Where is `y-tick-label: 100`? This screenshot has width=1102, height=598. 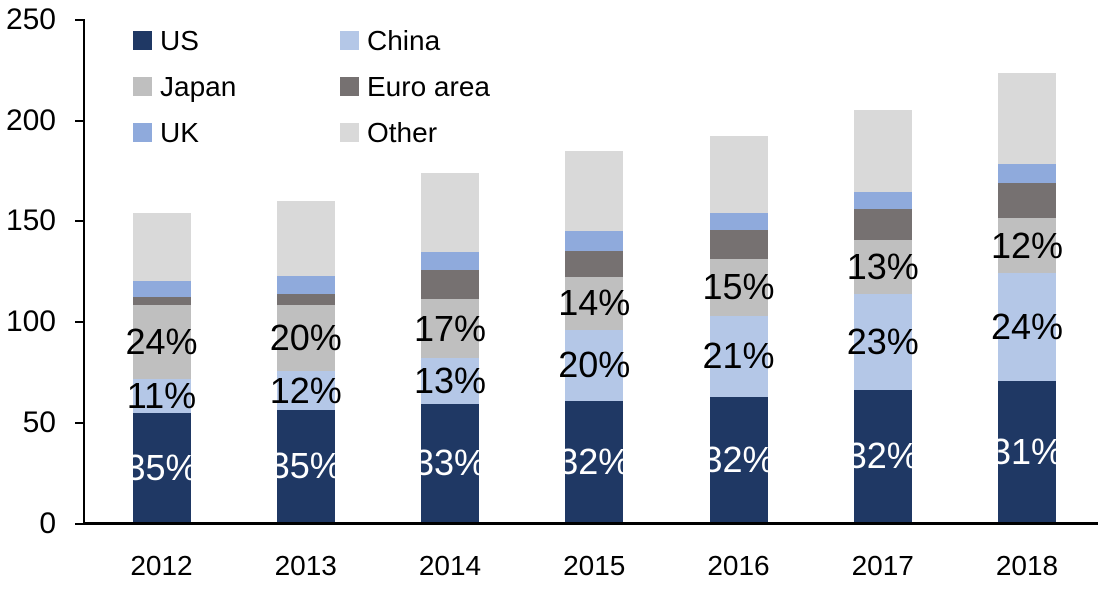 y-tick-label: 100 is located at coordinates (30, 322).